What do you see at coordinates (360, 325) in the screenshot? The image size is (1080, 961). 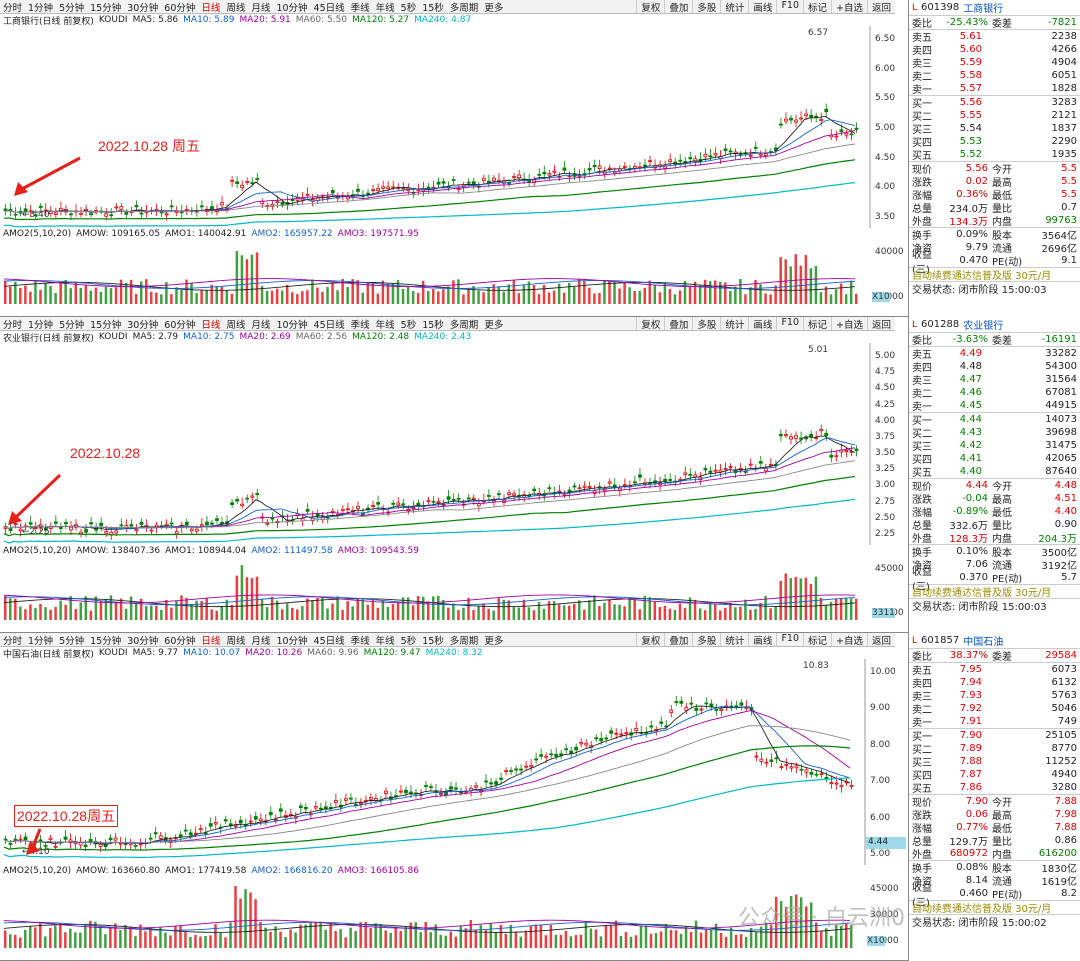 I see `period-tab: 季线` at bounding box center [360, 325].